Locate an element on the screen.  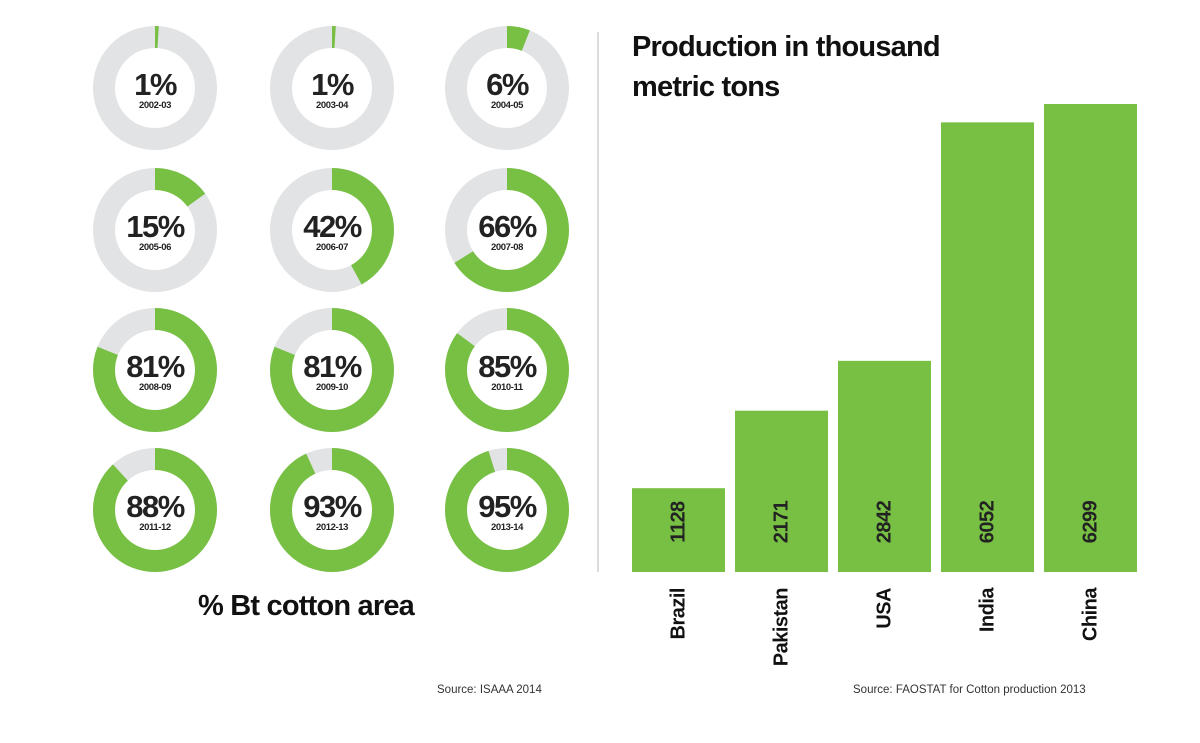
chart-title-line-2: metric tons is located at coordinates (706, 87).